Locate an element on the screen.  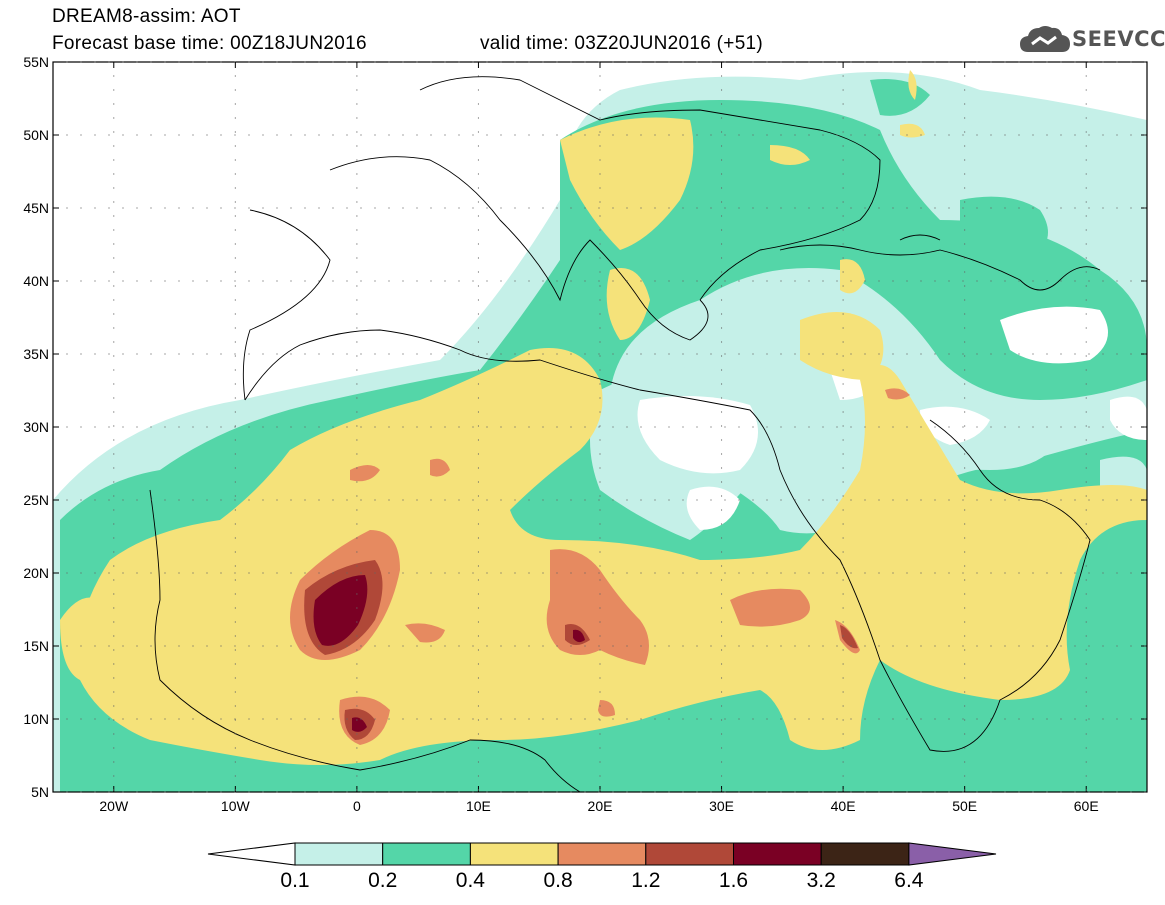
lat-label: 45N is located at coordinates (36, 208).